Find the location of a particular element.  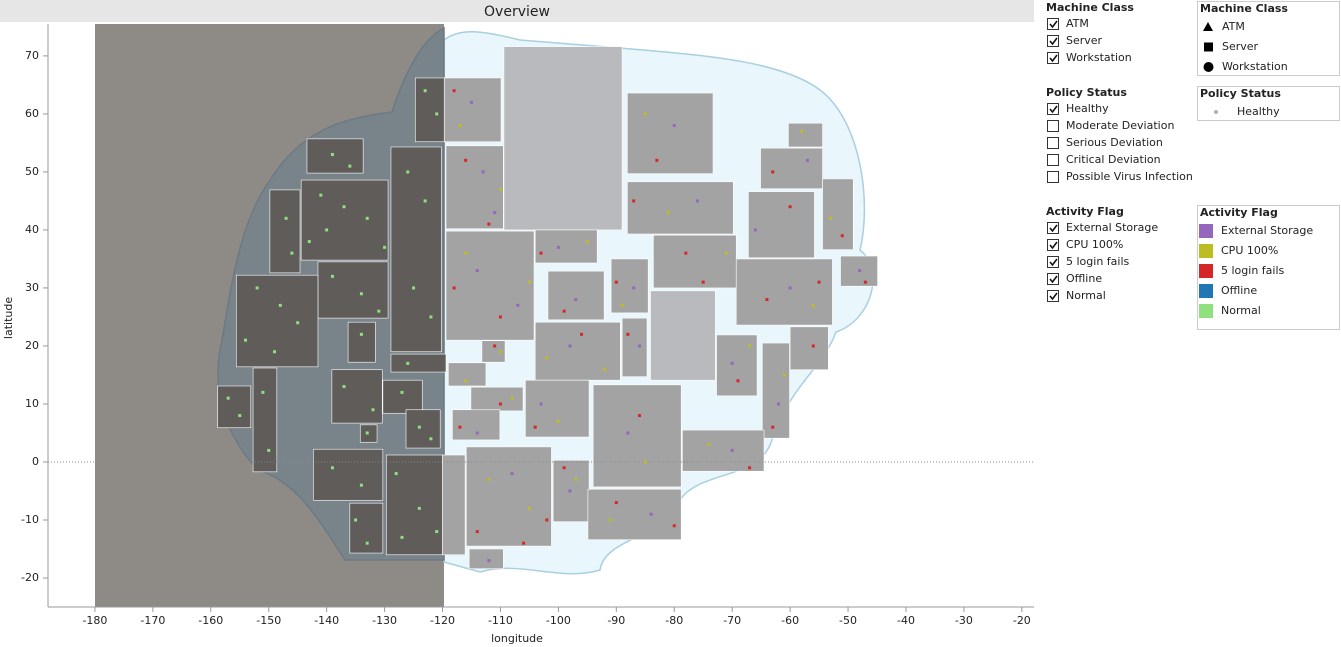

x-tick-label: -60 is located at coordinates (790, 620).